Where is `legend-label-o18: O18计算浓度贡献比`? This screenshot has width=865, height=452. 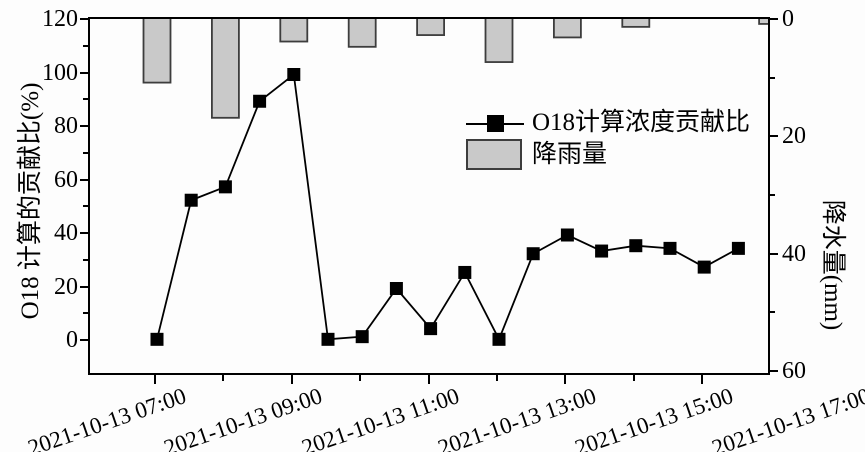
legend-label-o18: O18计算浓度贡献比 is located at coordinates (641, 122).